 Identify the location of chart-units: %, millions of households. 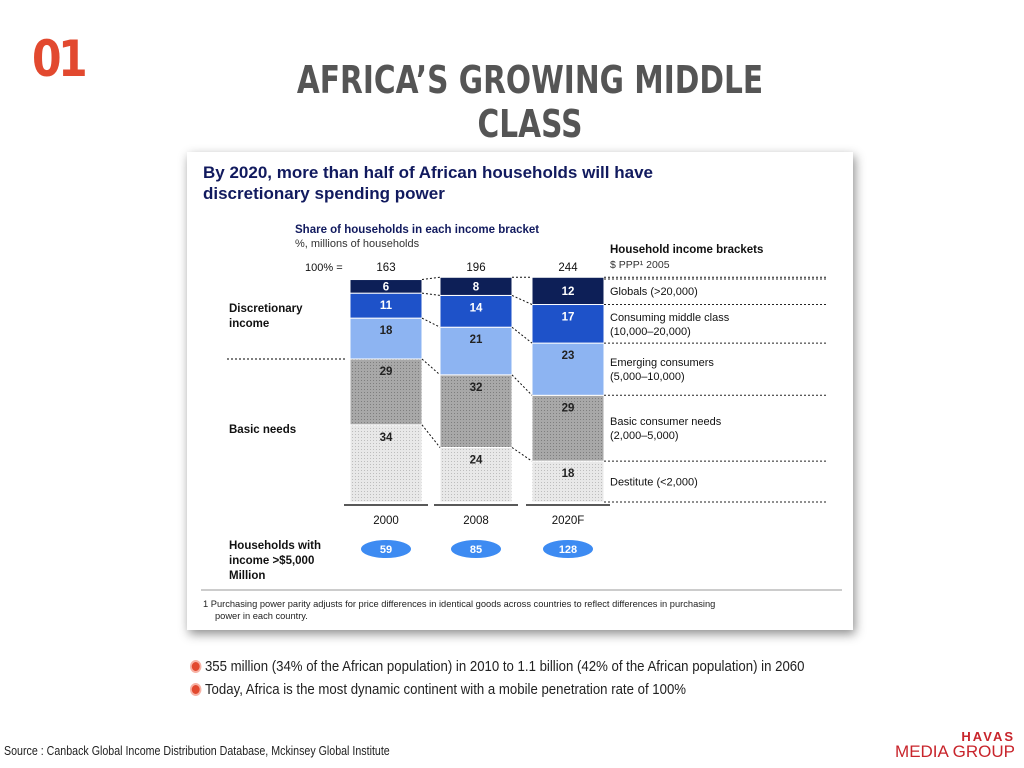
(357, 244).